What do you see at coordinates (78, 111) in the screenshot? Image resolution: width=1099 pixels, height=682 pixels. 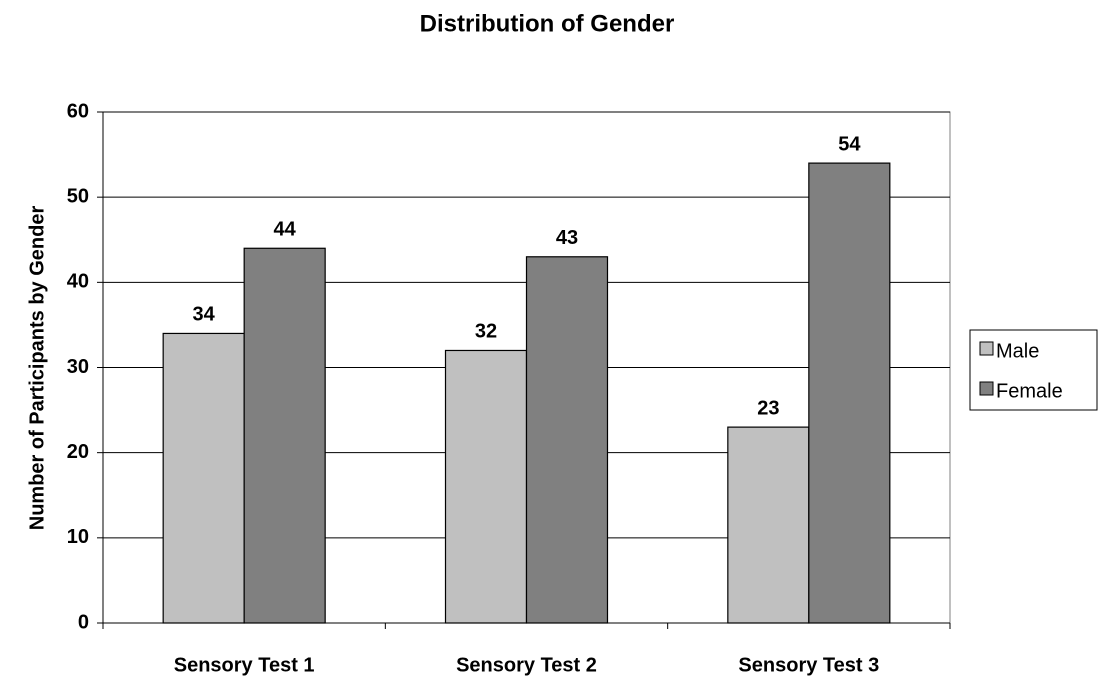 I see `y-tick-label: 60` at bounding box center [78, 111].